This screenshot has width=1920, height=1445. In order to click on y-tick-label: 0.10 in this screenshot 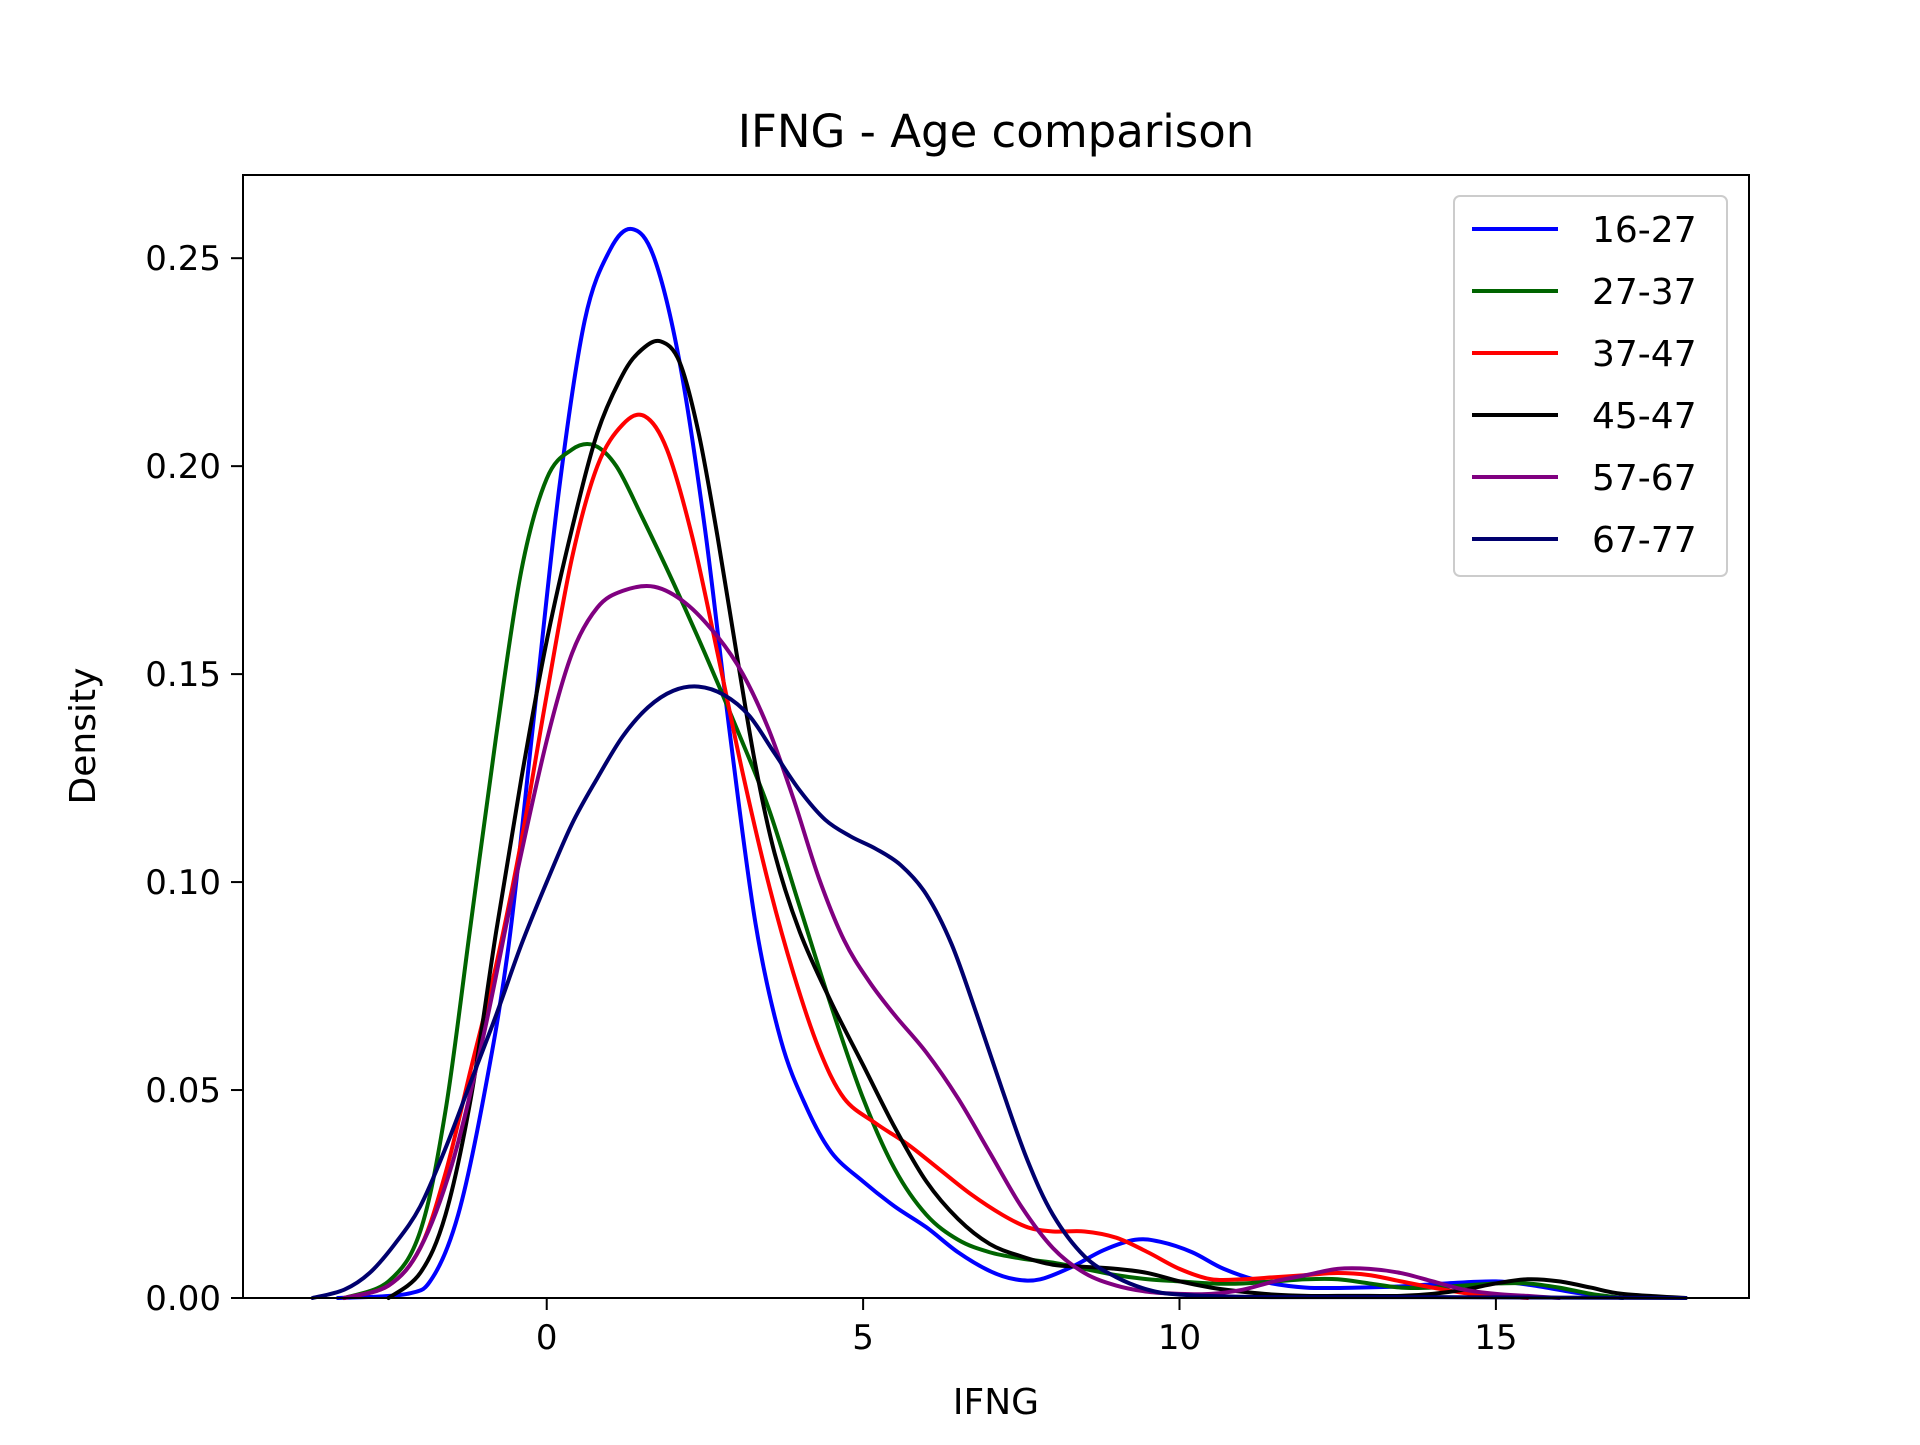, I will do `click(183, 883)`.